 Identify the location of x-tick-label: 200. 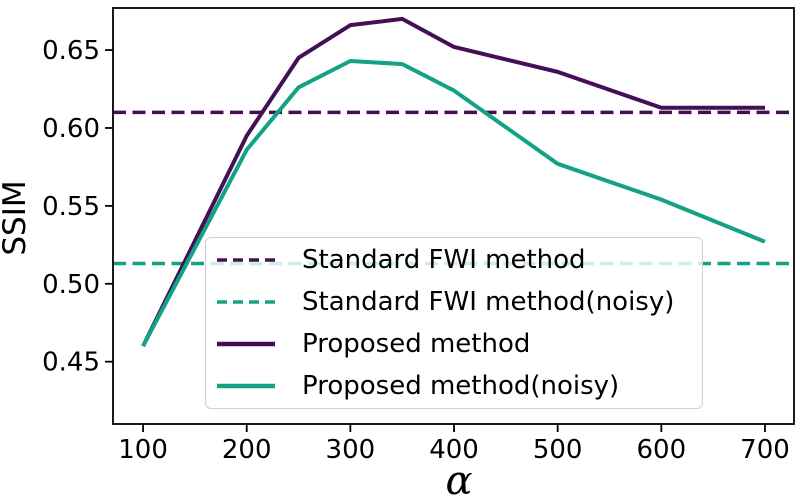
(247, 450).